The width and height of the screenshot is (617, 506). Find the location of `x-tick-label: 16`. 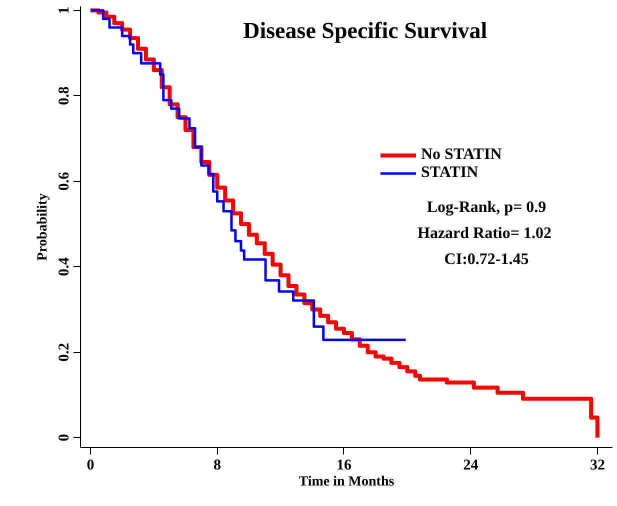

x-tick-label: 16 is located at coordinates (344, 466).